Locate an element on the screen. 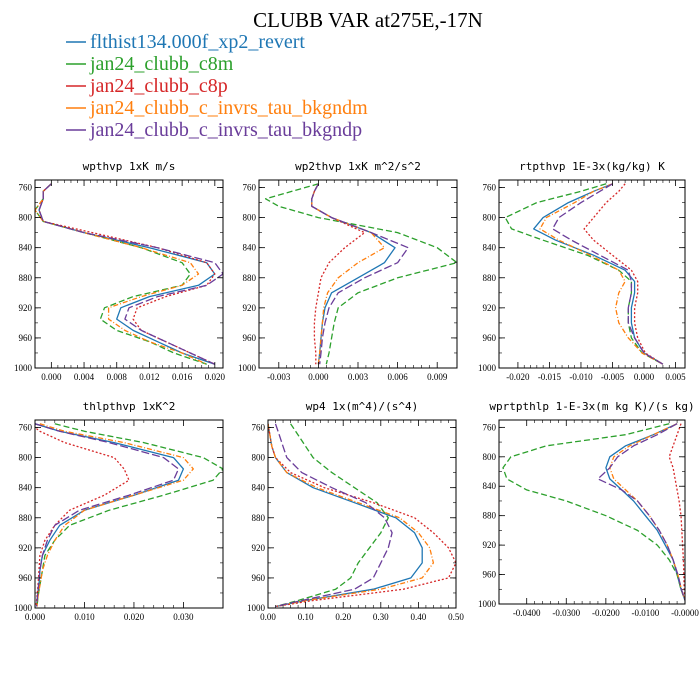 The height and width of the screenshot is (700, 700). legend-label-5: jan24_clubb_c_invrs_tau_bkgndp is located at coordinates (225, 130).